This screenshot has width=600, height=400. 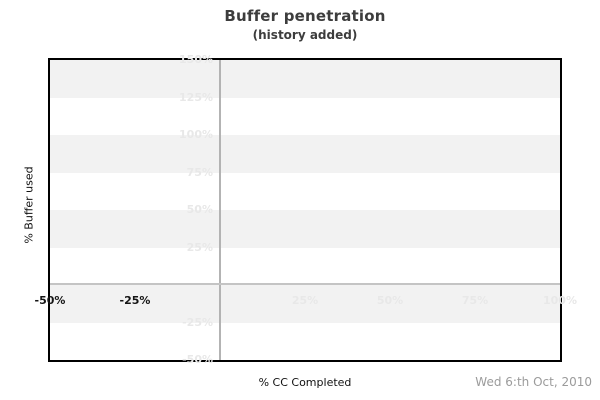 What do you see at coordinates (220, 210) in the screenshot?
I see `x-zero-gridline` at bounding box center [220, 210].